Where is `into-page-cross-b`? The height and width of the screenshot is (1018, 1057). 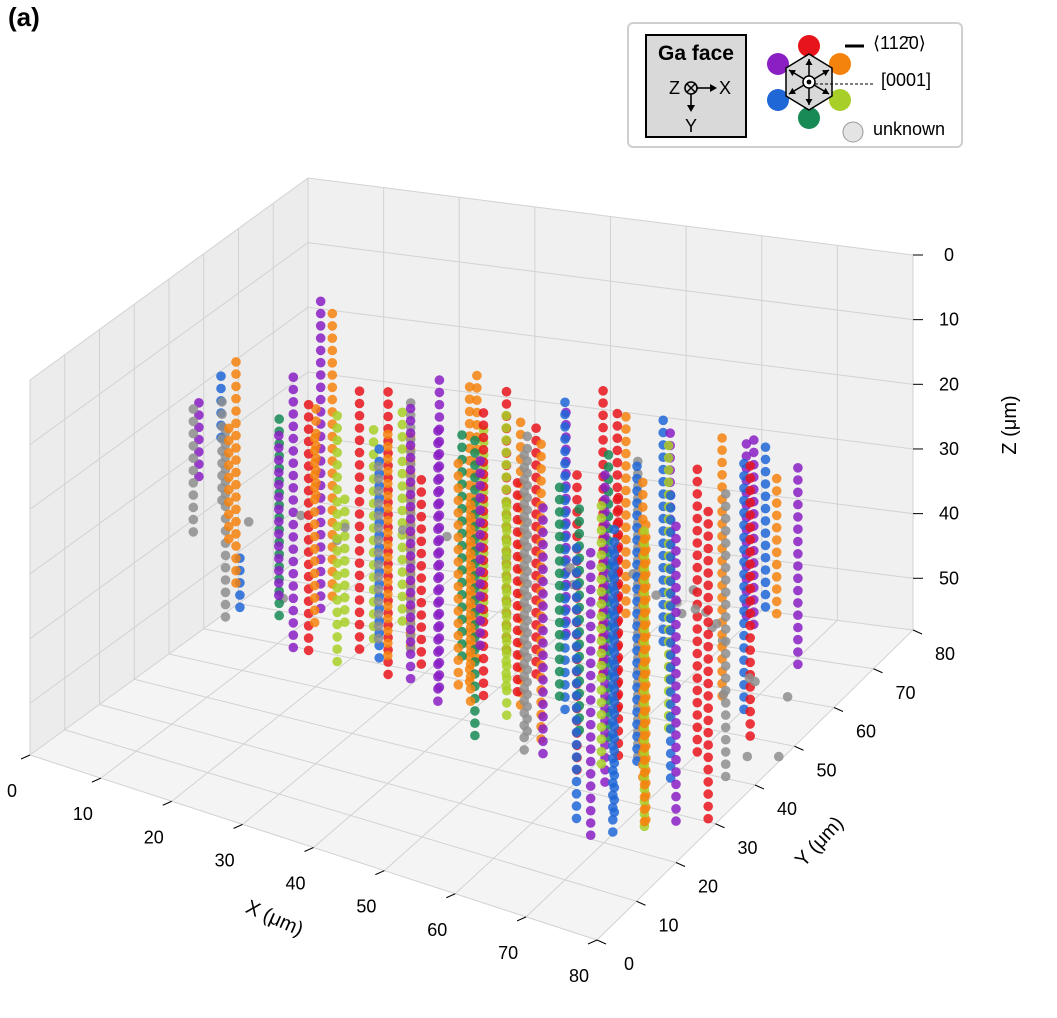
into-page-cross-b is located at coordinates (691, 88).